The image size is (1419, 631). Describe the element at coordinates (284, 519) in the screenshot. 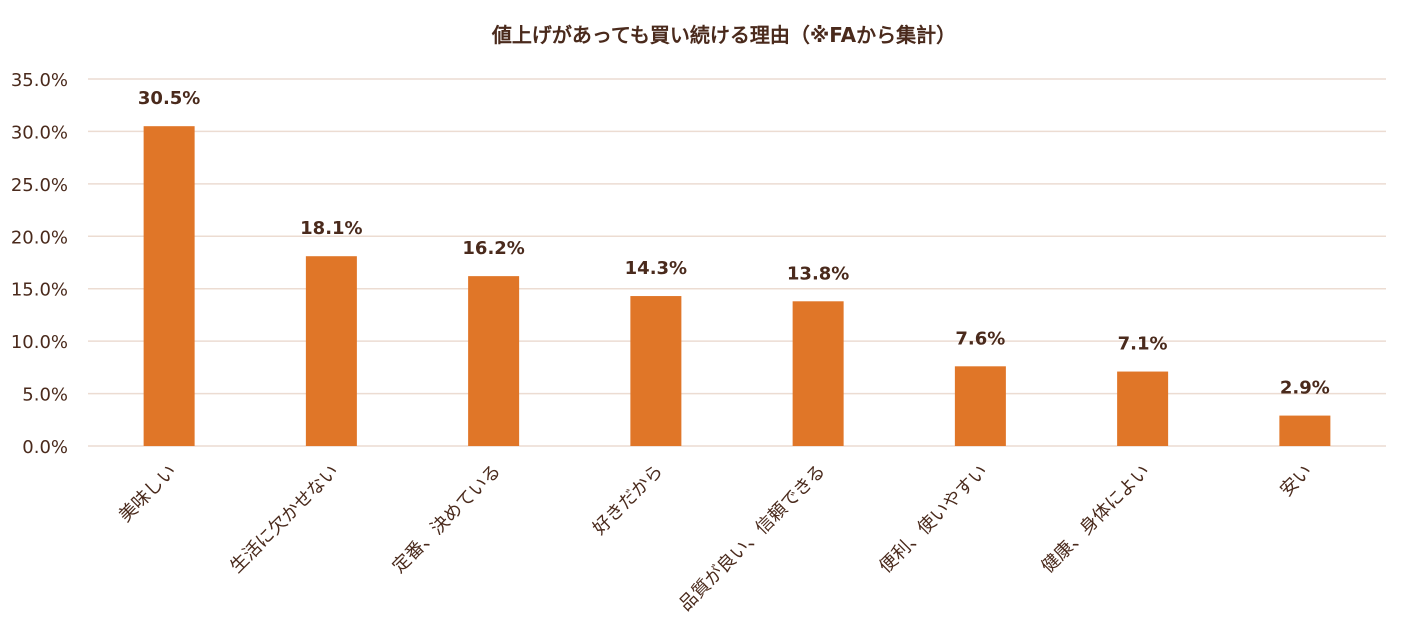

I see `x-tick-label: 生活に欠かせない` at that location.